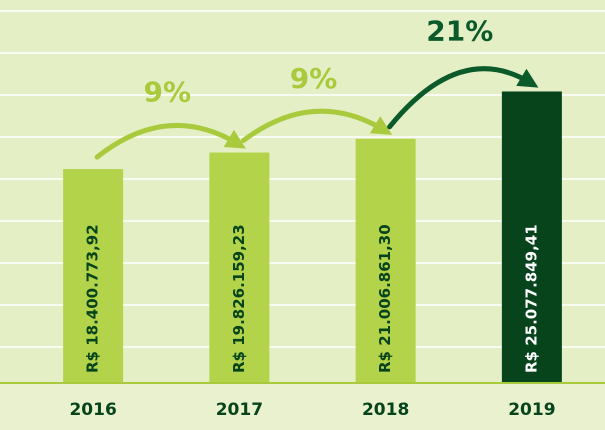  Describe the element at coordinates (92, 410) in the screenshot. I see `x-tick-label: 2016` at that location.